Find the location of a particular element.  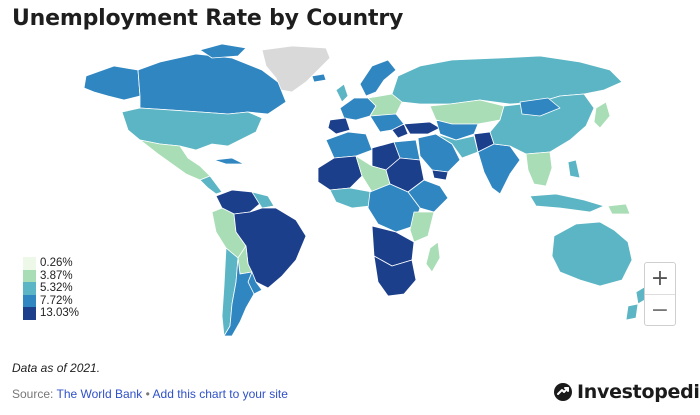

region-yemen is located at coordinates (440, 175).